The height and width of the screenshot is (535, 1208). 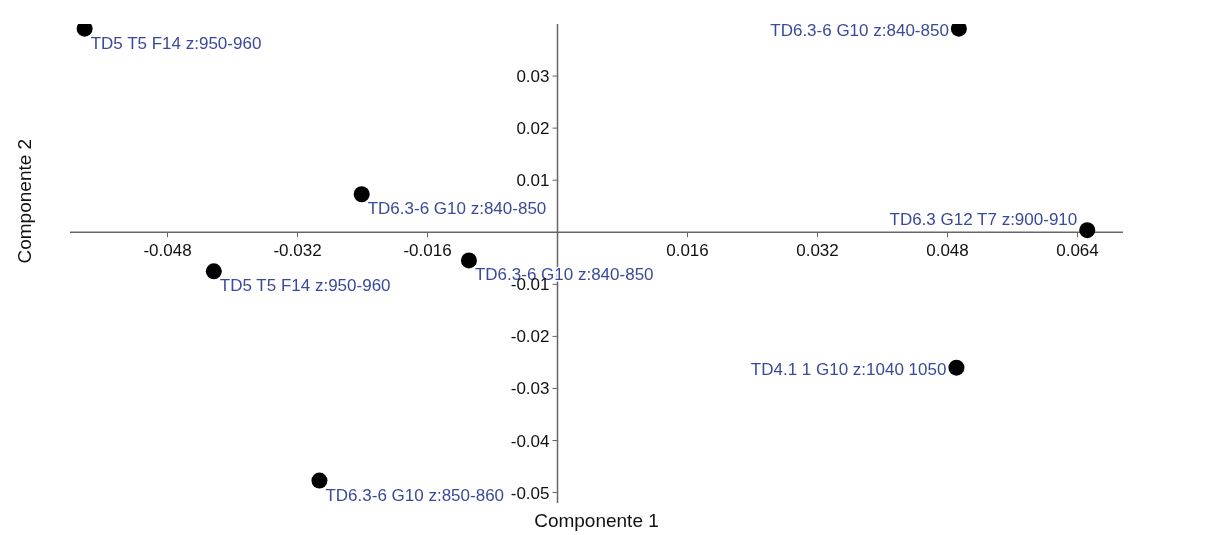 I want to click on annotation: TD6.3-6 G10 z:850-860, so click(x=415, y=495).